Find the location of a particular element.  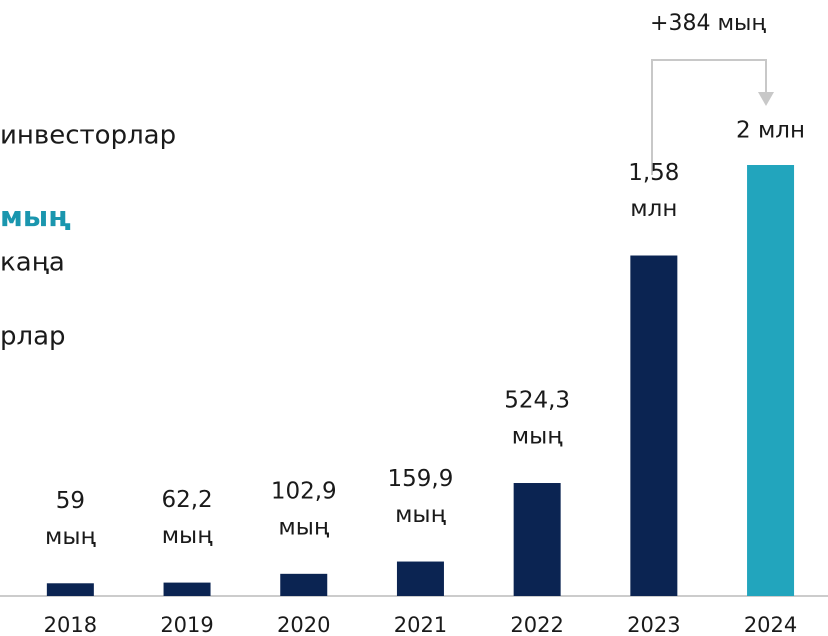

value-label: млн is located at coordinates (653, 209).